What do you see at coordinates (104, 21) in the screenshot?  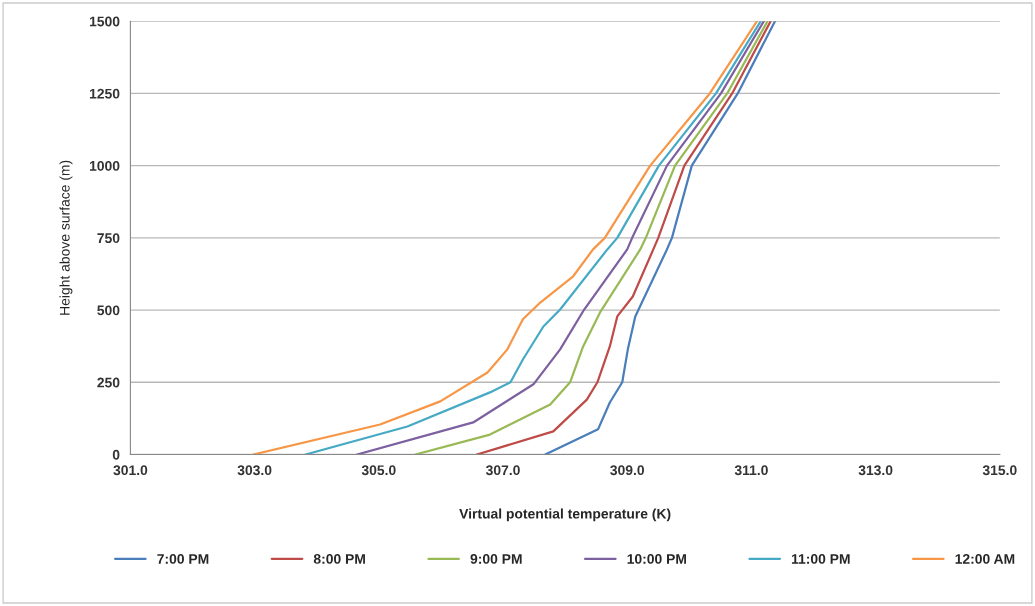 I see `y-tick-label: 1500` at bounding box center [104, 21].